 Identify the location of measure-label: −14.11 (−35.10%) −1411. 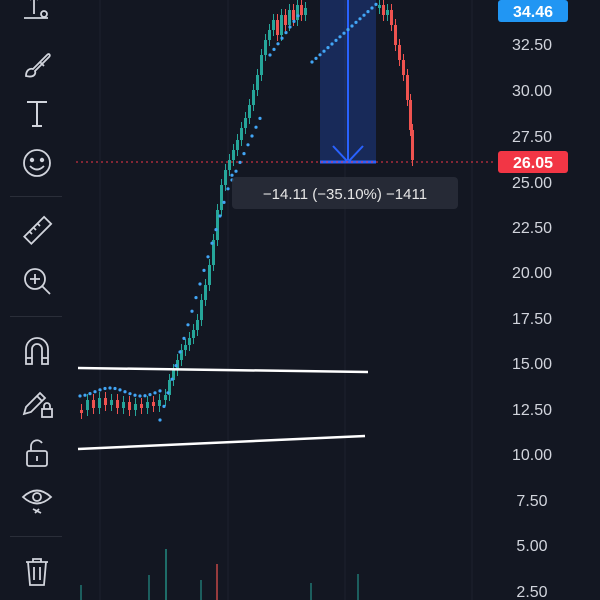
(345, 194).